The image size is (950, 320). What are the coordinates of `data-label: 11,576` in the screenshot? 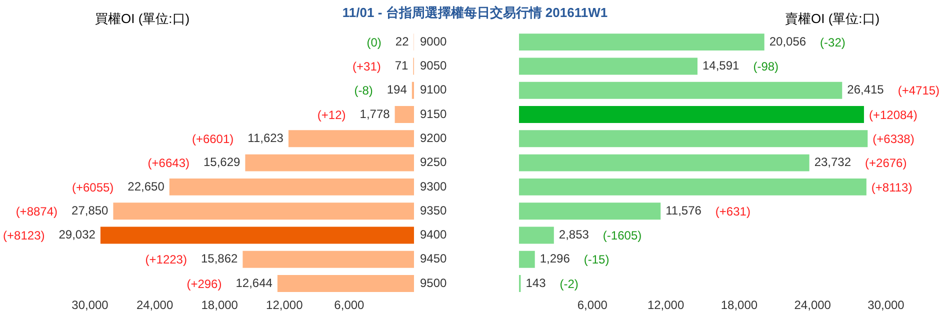 It's located at (684, 210).